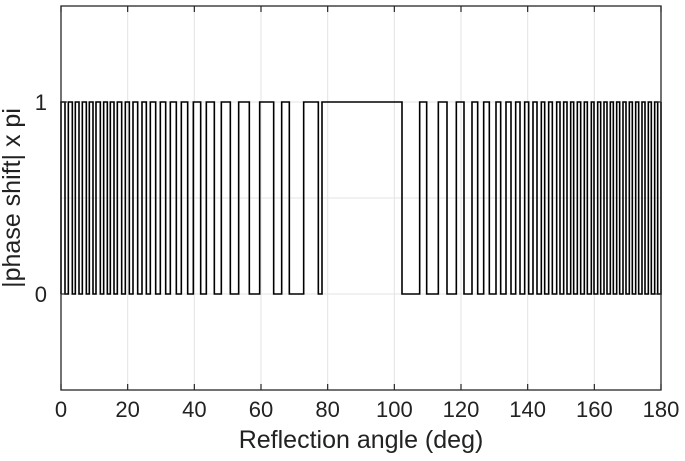 The height and width of the screenshot is (461, 685). I want to click on x-tick-label: 140, so click(527, 409).